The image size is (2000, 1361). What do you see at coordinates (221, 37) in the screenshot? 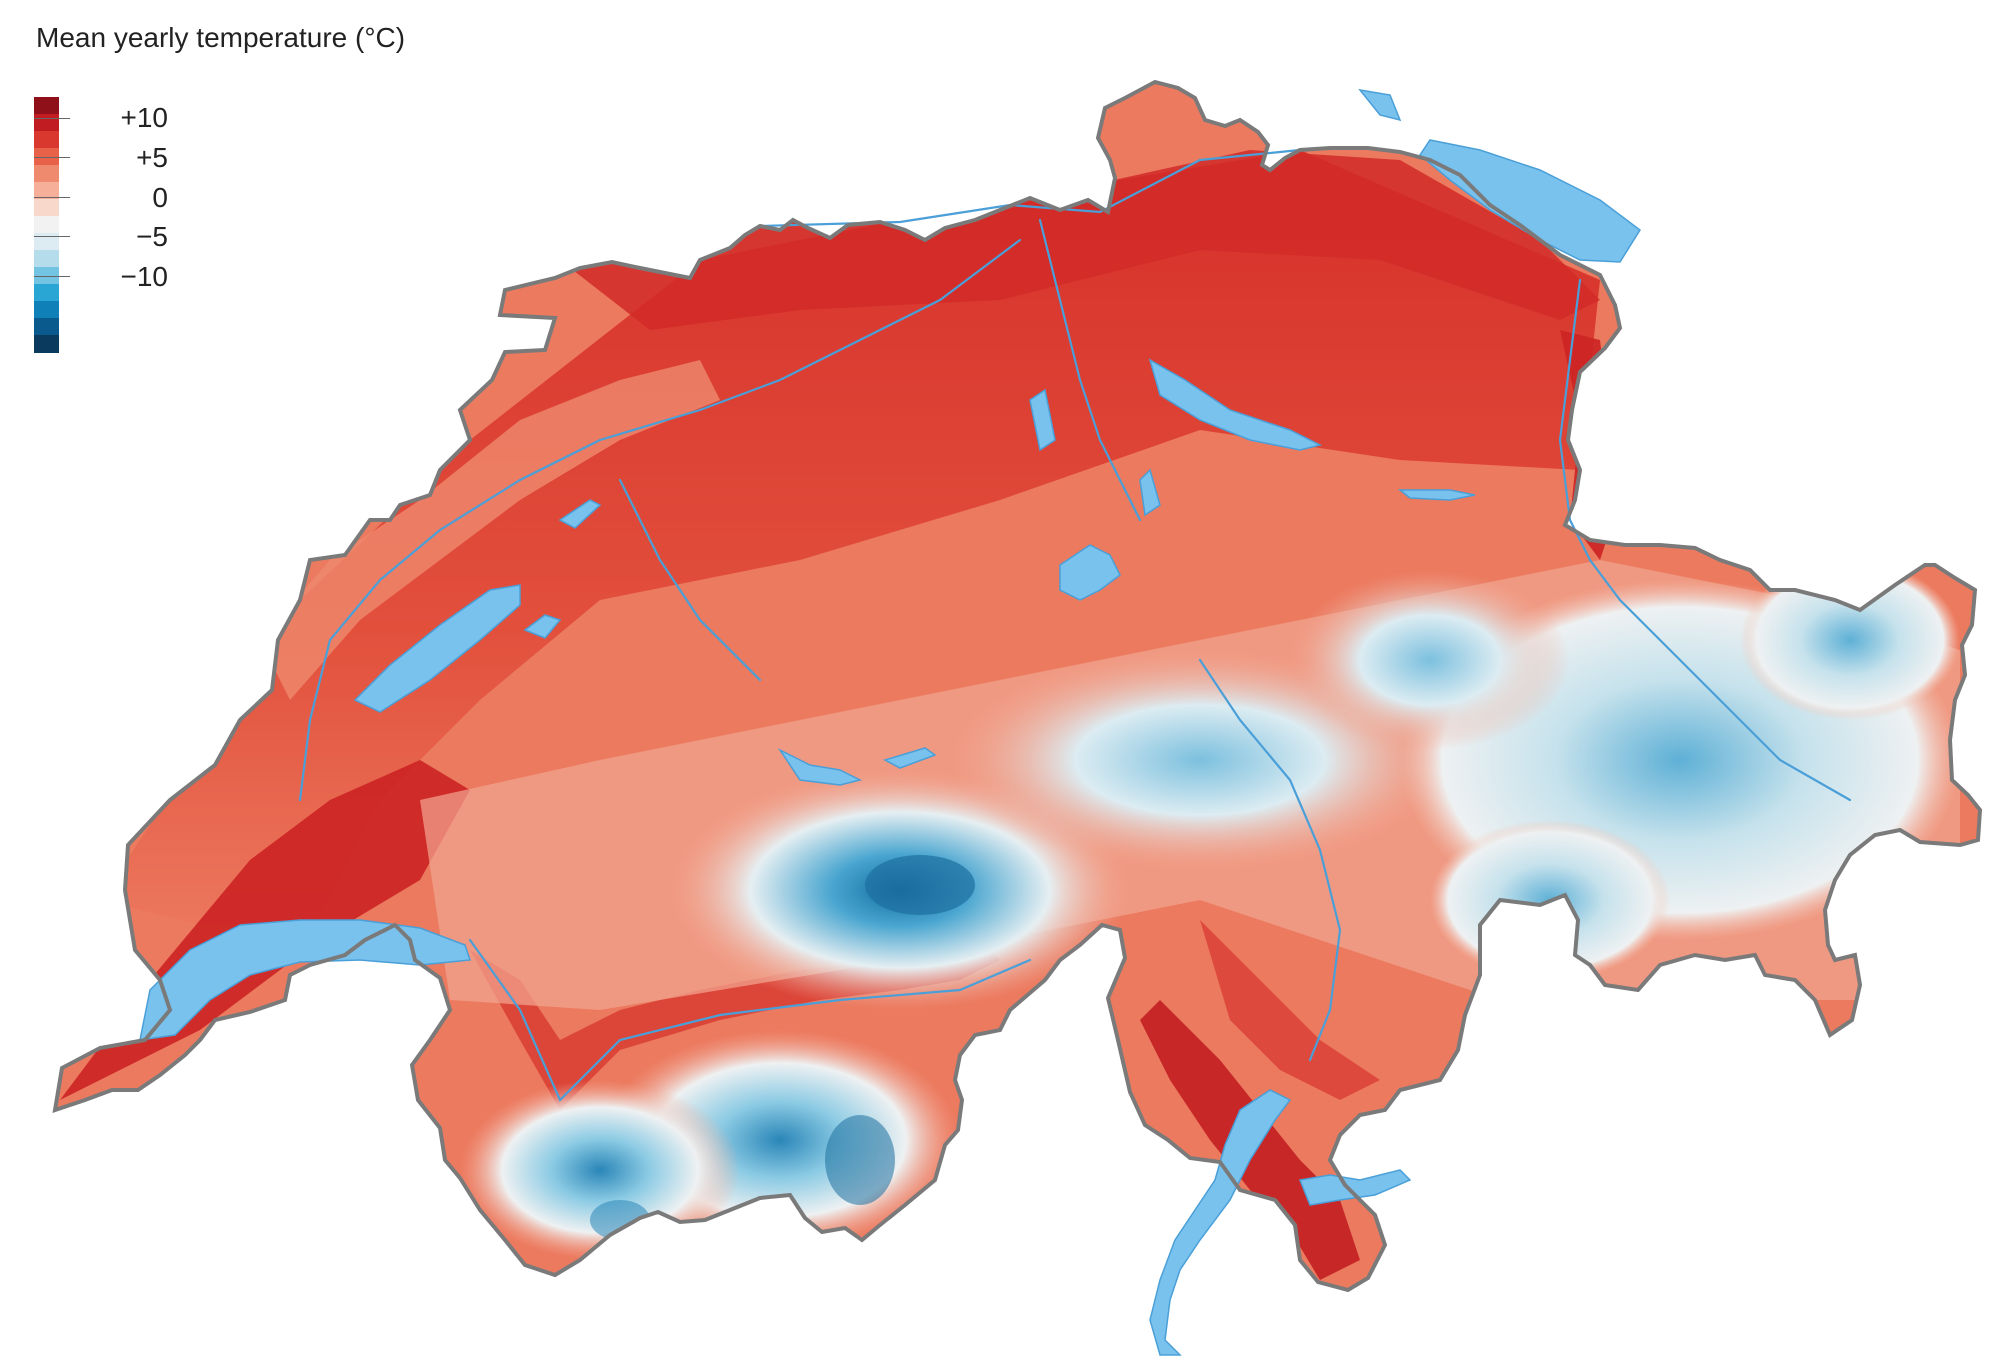
I see `legend-title: Mean yearly temperature (°C)` at bounding box center [221, 37].